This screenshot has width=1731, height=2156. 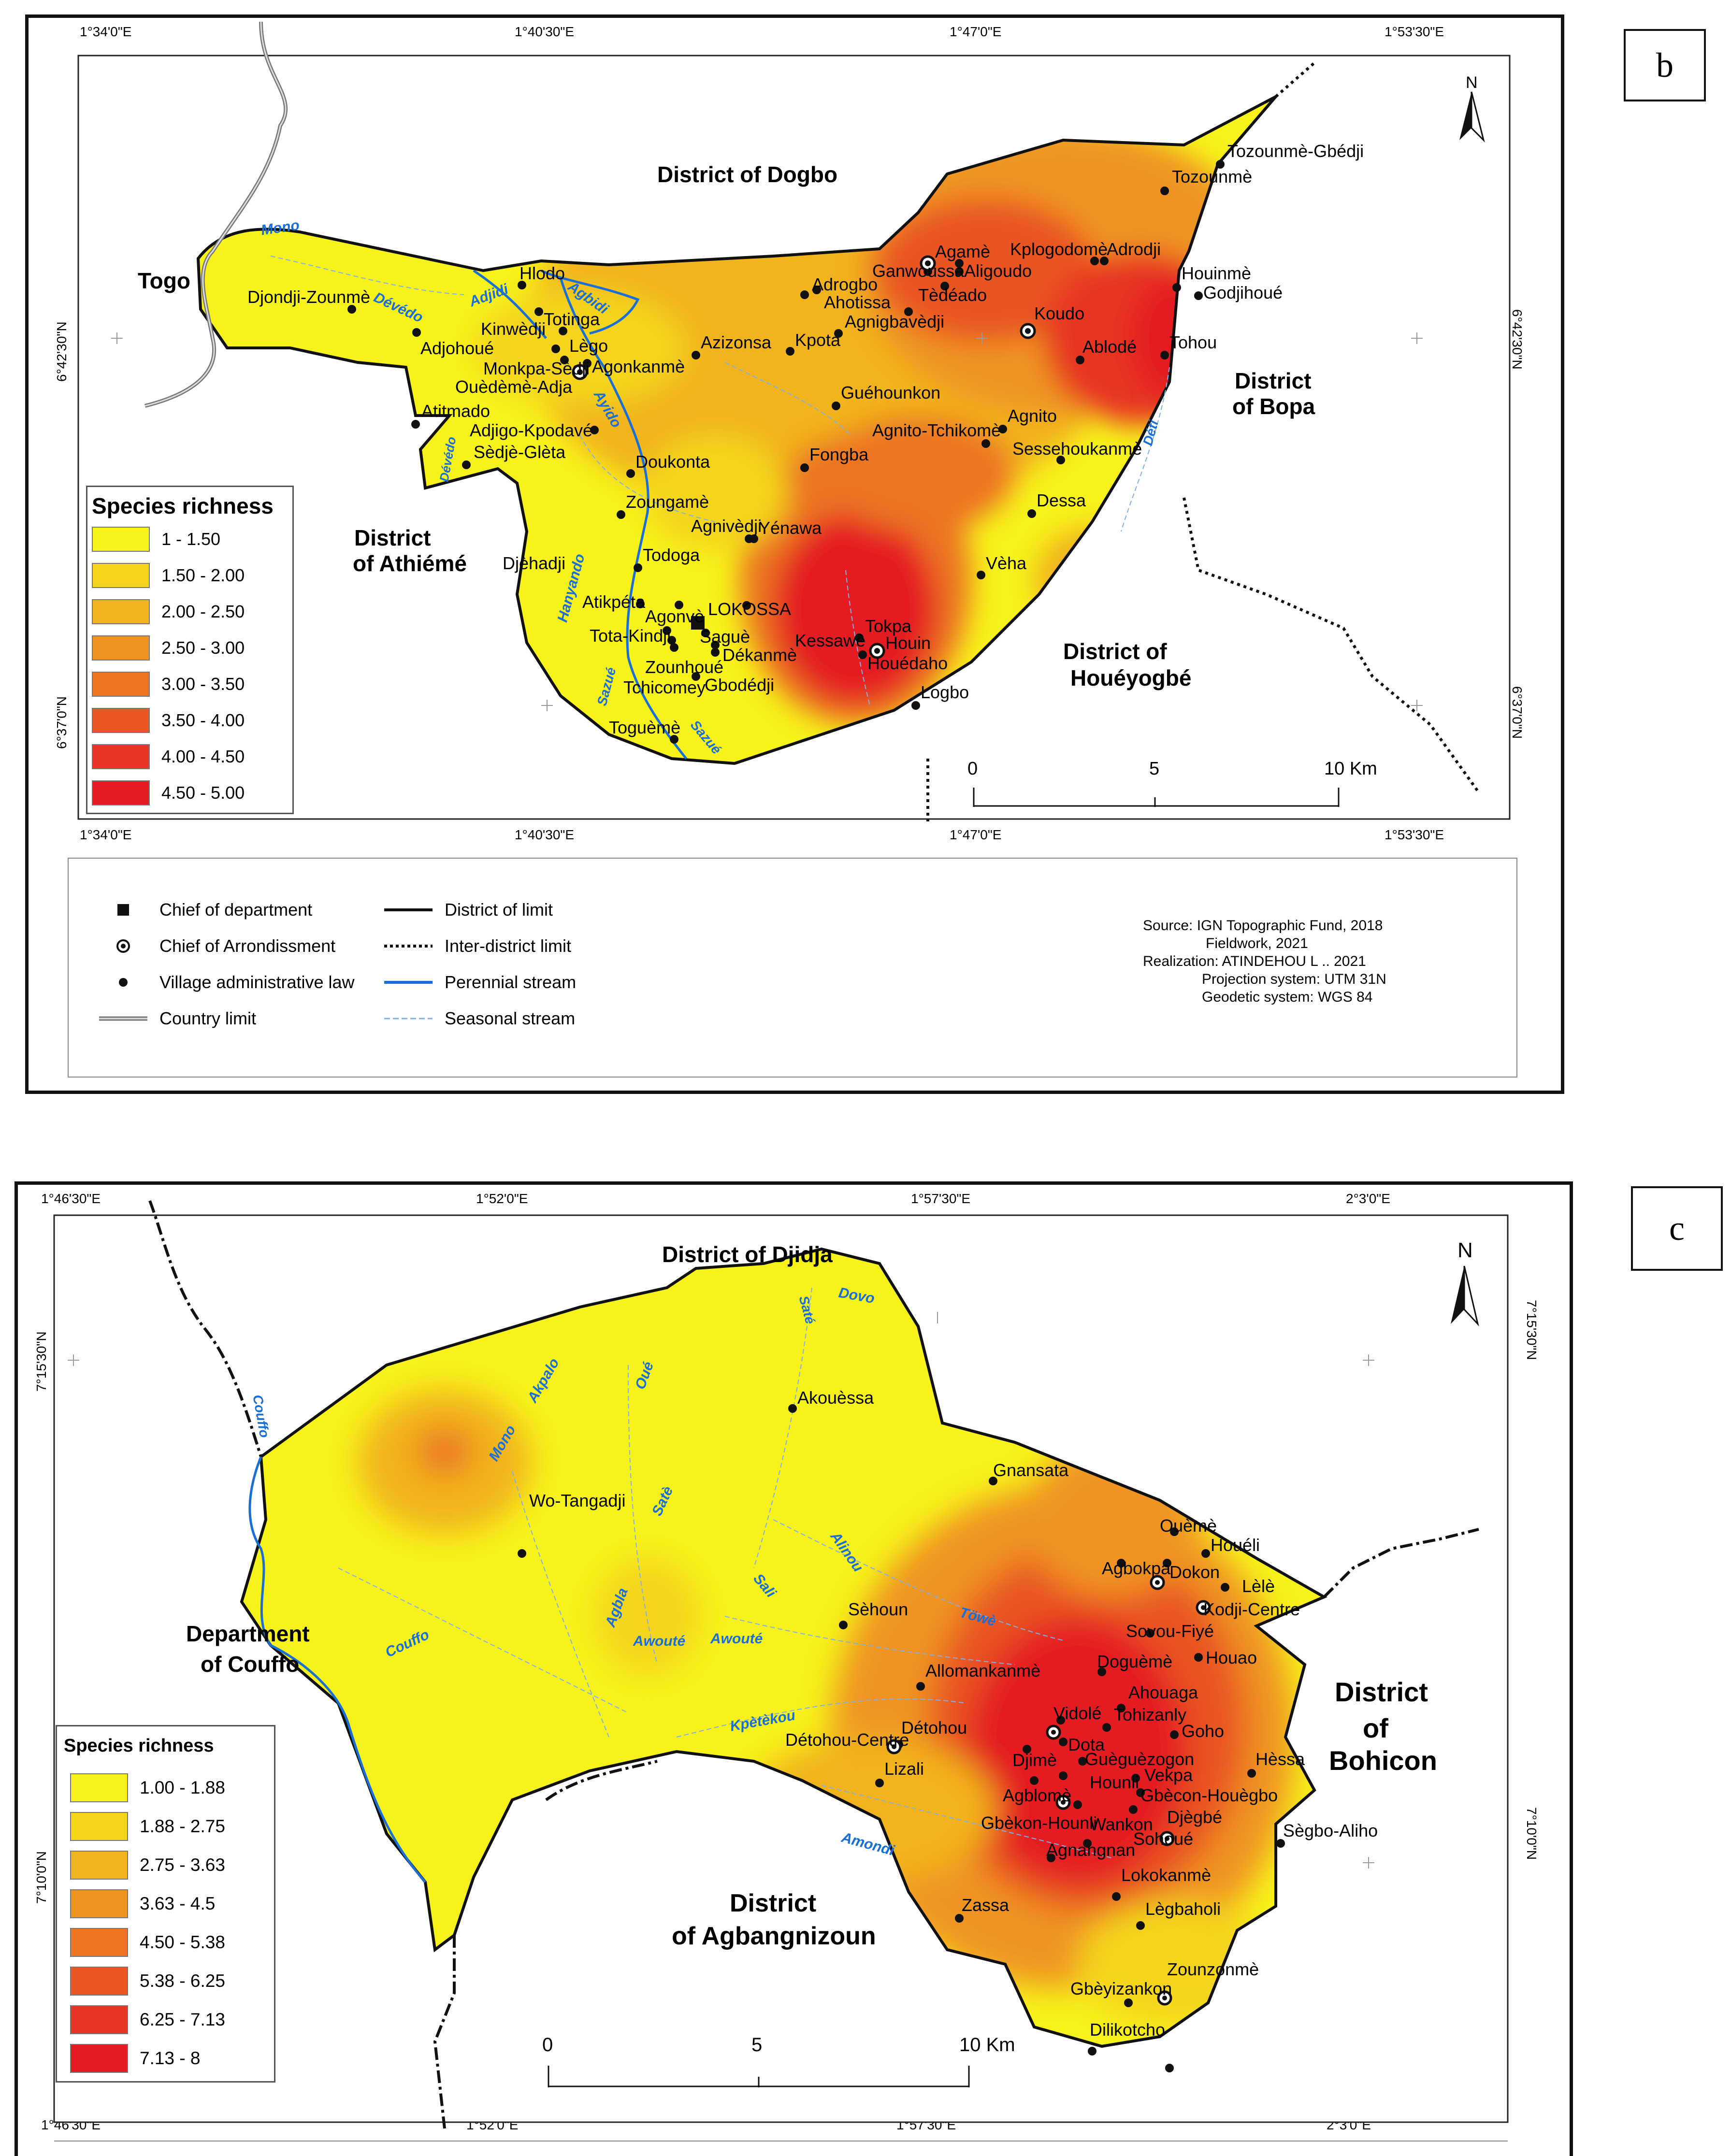 I want to click on chief-department-marker, so click(x=698, y=623).